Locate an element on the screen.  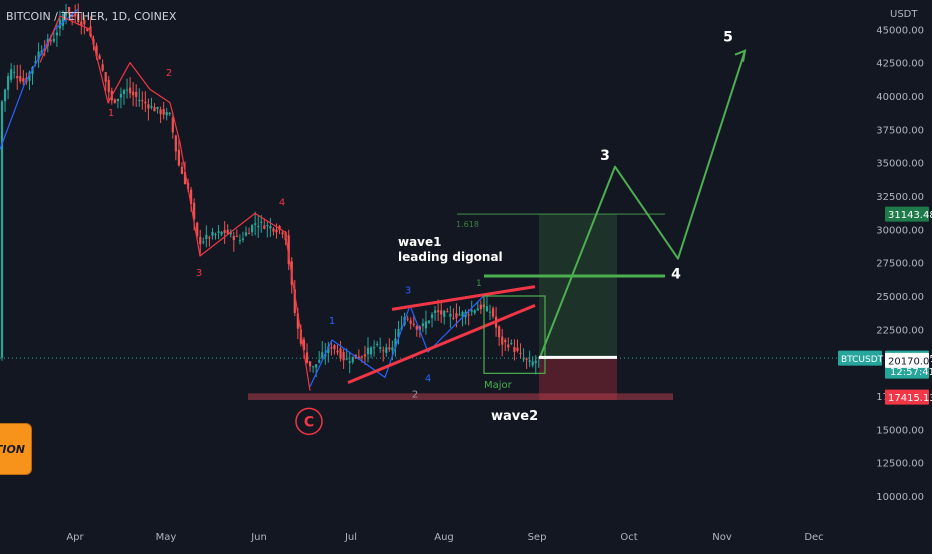
y-tick-label: 15000.00 is located at coordinates (900, 430).